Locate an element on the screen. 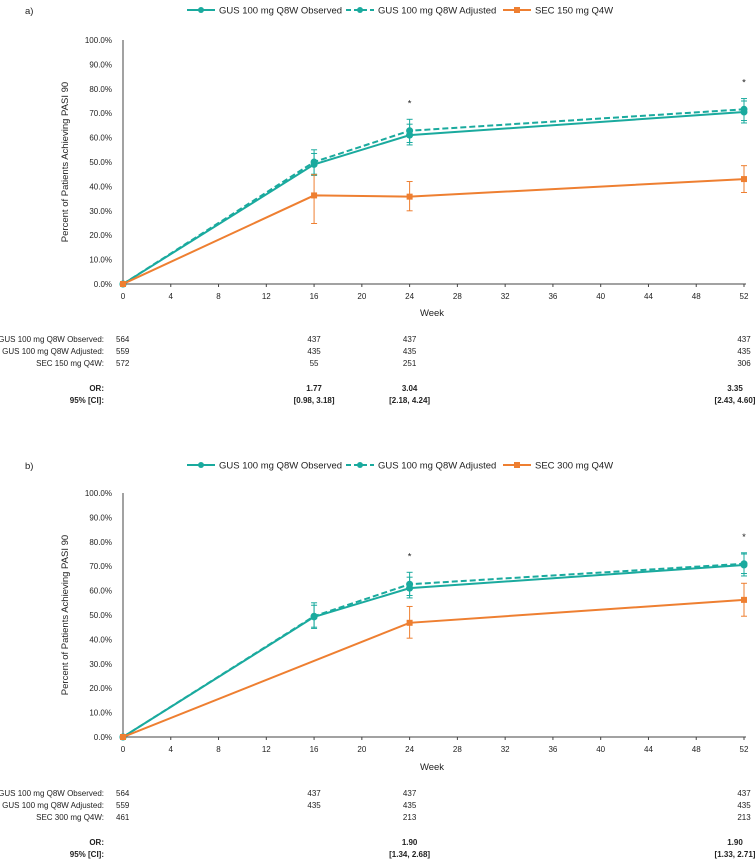 Image resolution: width=755 pixels, height=867 pixels. table-row-label: SEC 300 mg Q4W: is located at coordinates (70, 817).